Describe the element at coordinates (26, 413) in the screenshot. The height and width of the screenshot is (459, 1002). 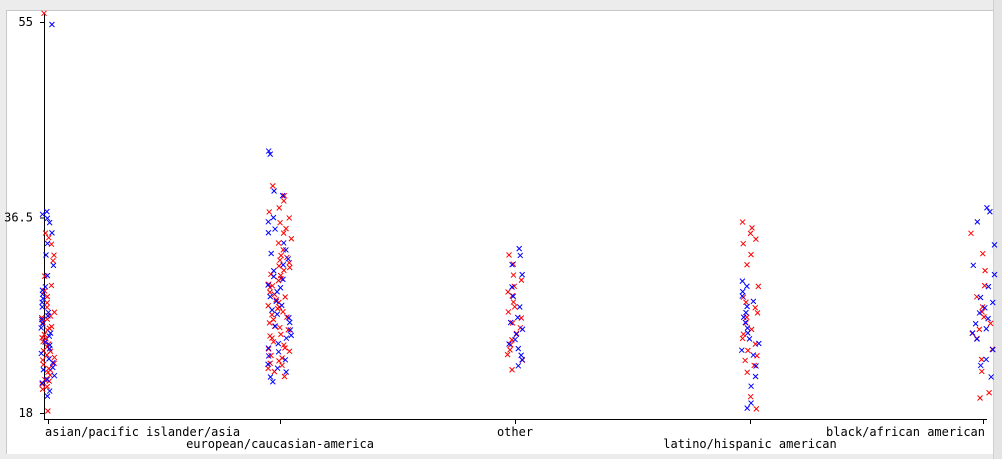
I see `y-tick-label: 18` at that location.